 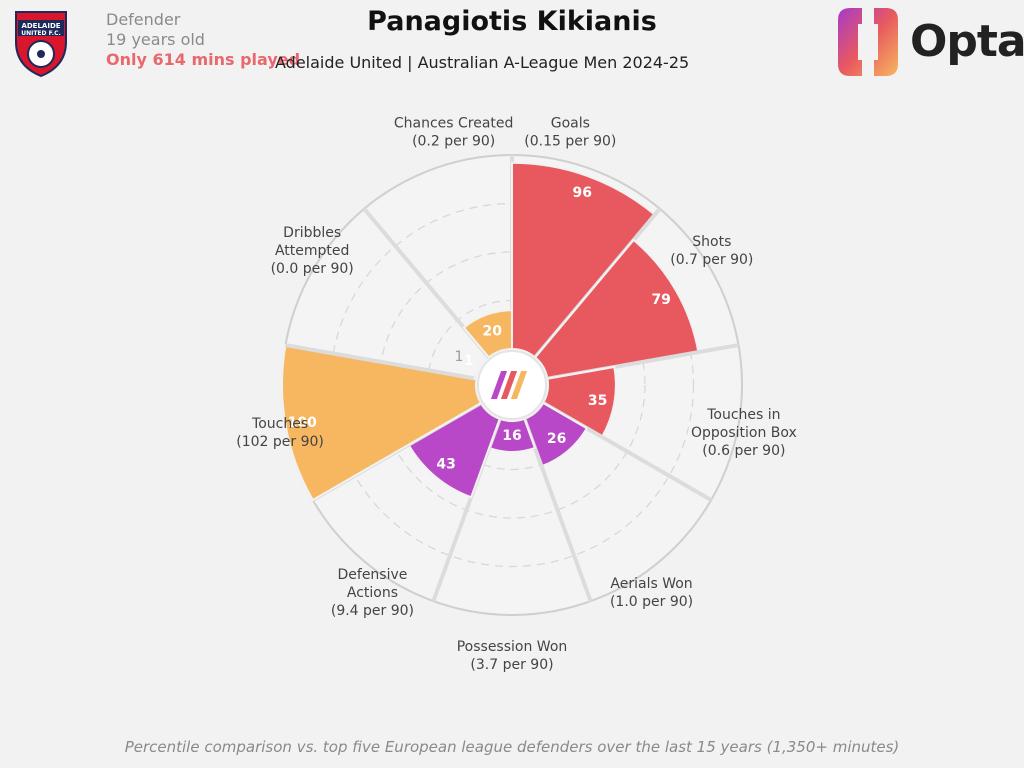 What do you see at coordinates (382, 422) in the screenshot?
I see `bar-touches` at bounding box center [382, 422].